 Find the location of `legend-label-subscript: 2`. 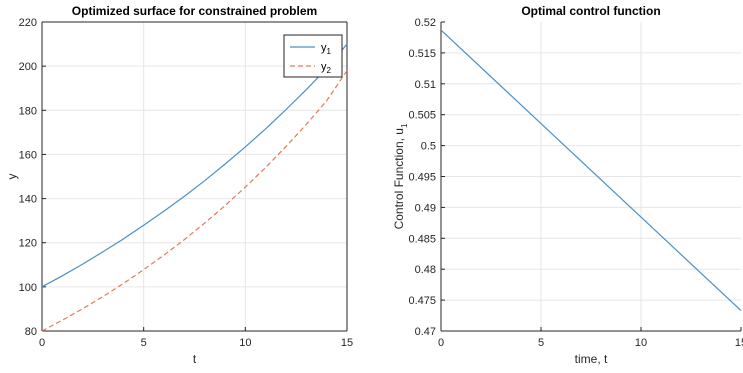

legend-label-subscript: 2 is located at coordinates (329, 70).